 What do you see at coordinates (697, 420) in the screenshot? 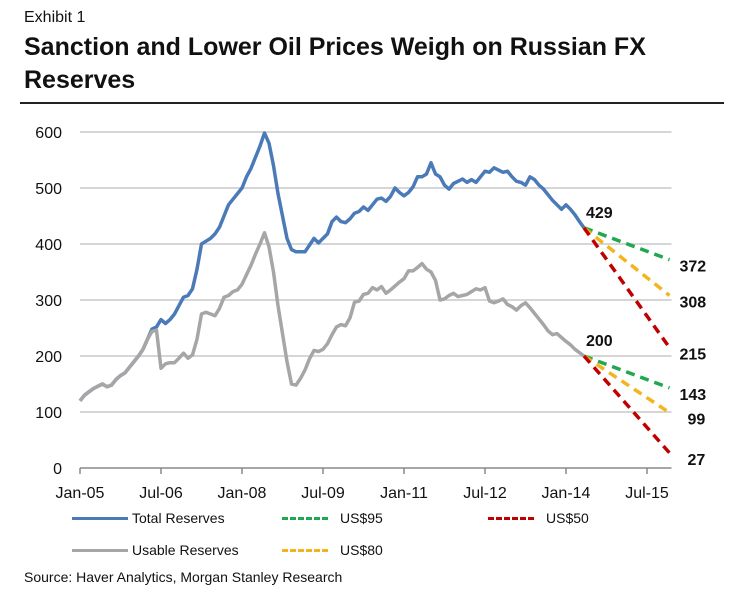
I see `data-label: 99` at bounding box center [697, 420].